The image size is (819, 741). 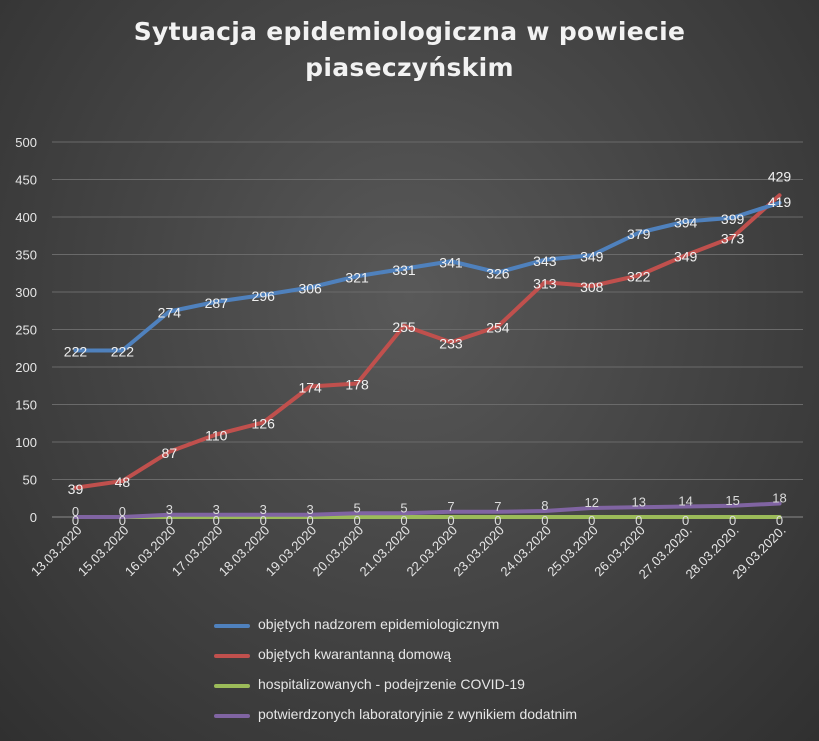 What do you see at coordinates (170, 453) in the screenshot?
I see `data-label-series-2: 87` at bounding box center [170, 453].